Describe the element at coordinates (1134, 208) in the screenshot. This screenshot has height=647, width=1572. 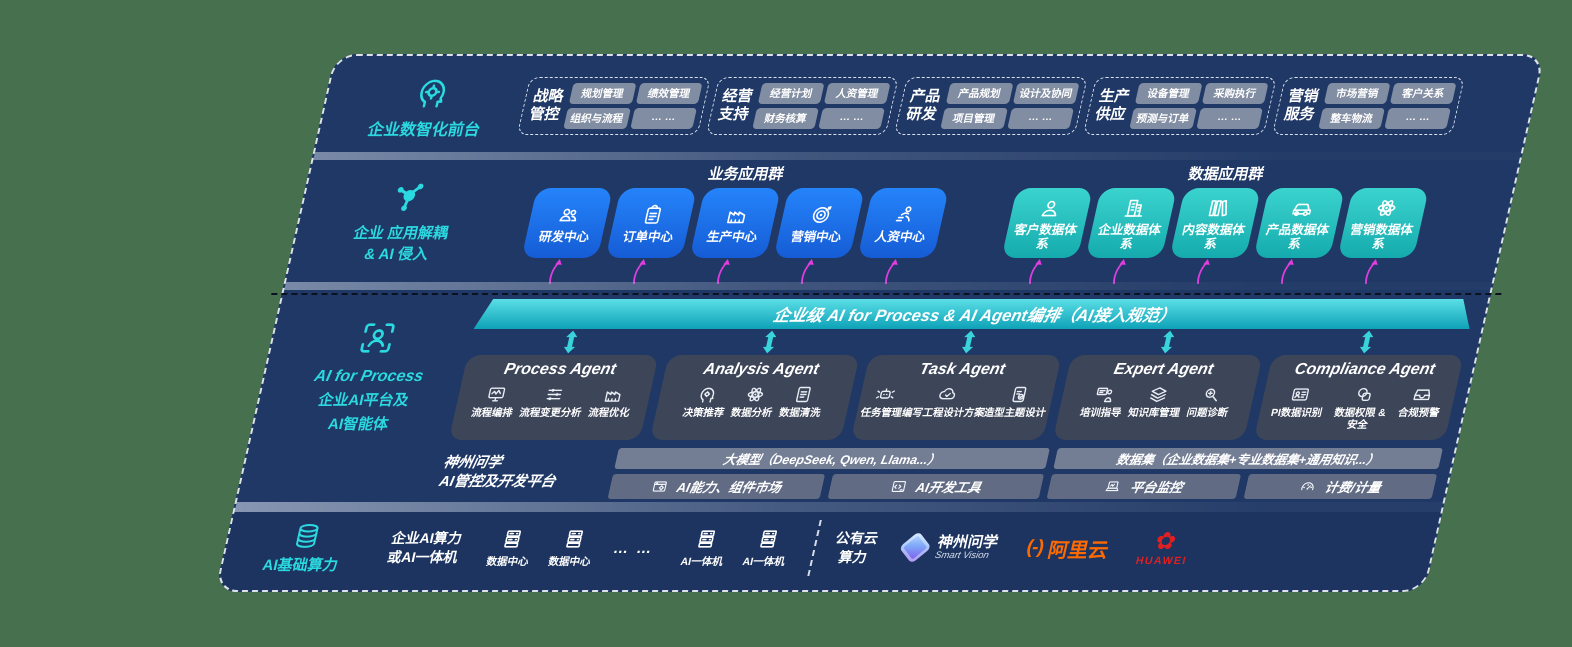
I see `building-icon` at that location.